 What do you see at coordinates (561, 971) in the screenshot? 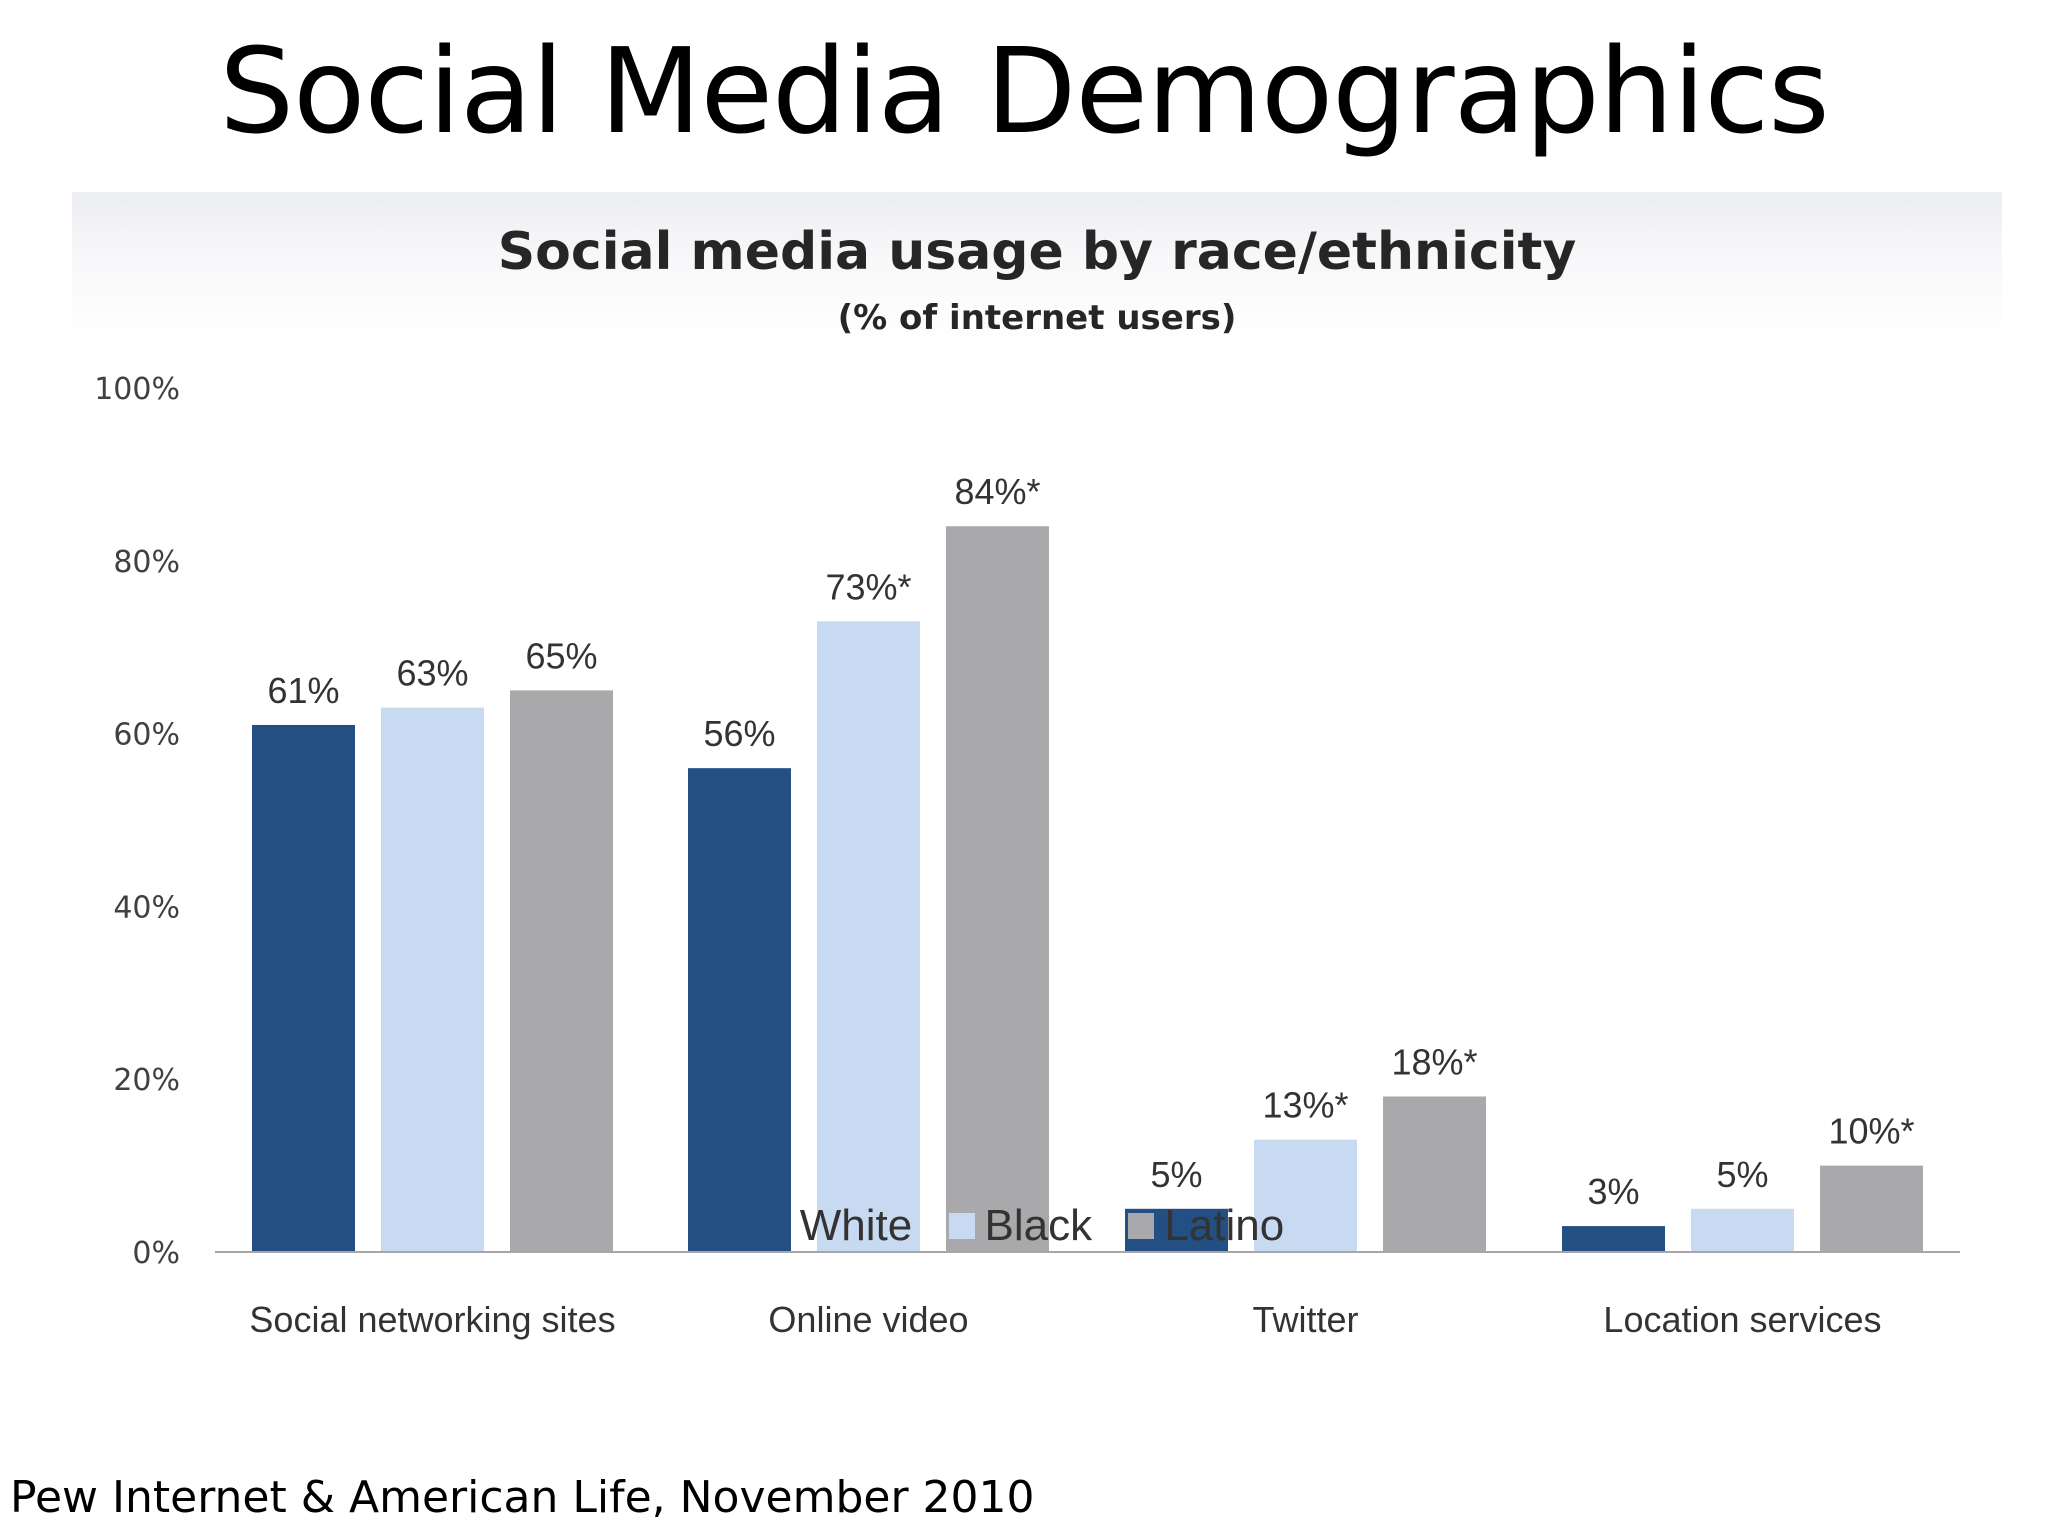
I see `bar-social-networking-sites-latino` at bounding box center [561, 971].